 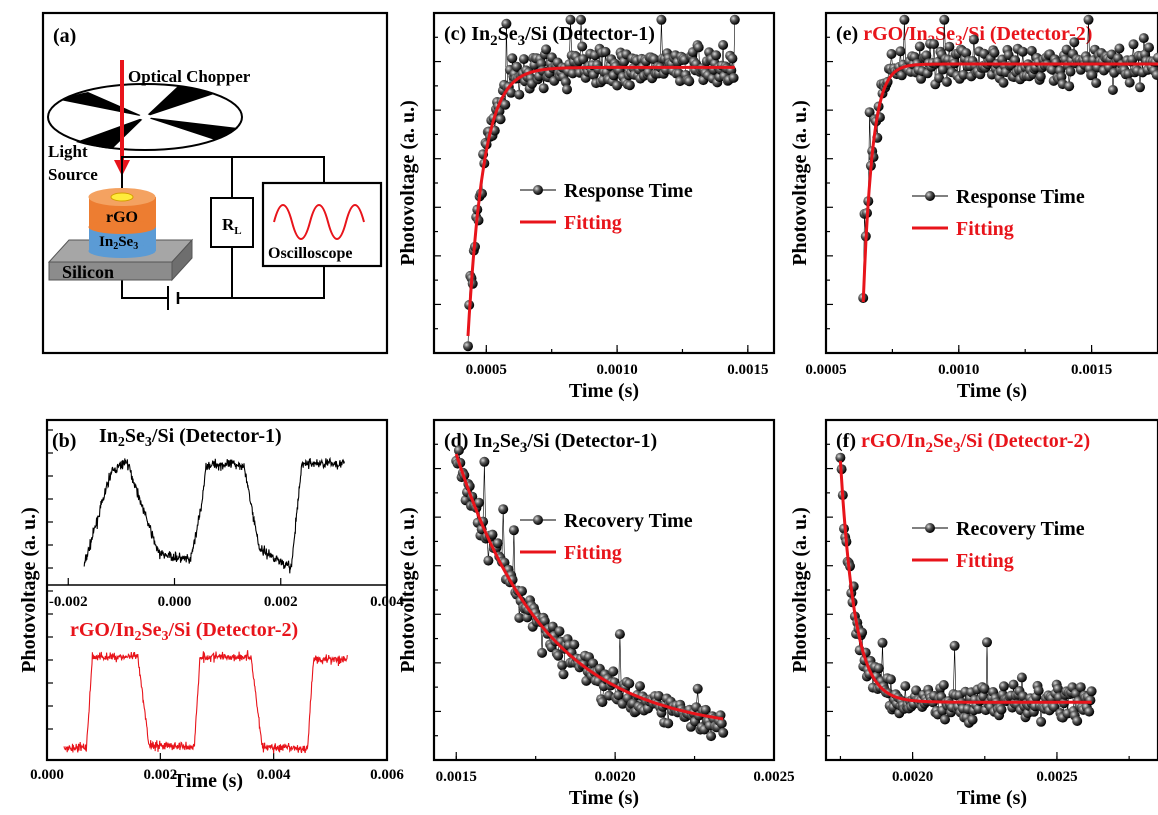 What do you see at coordinates (800, 590) in the screenshot?
I see `panel-f-ylabel: Photovoltage (a. u.)` at bounding box center [800, 590].